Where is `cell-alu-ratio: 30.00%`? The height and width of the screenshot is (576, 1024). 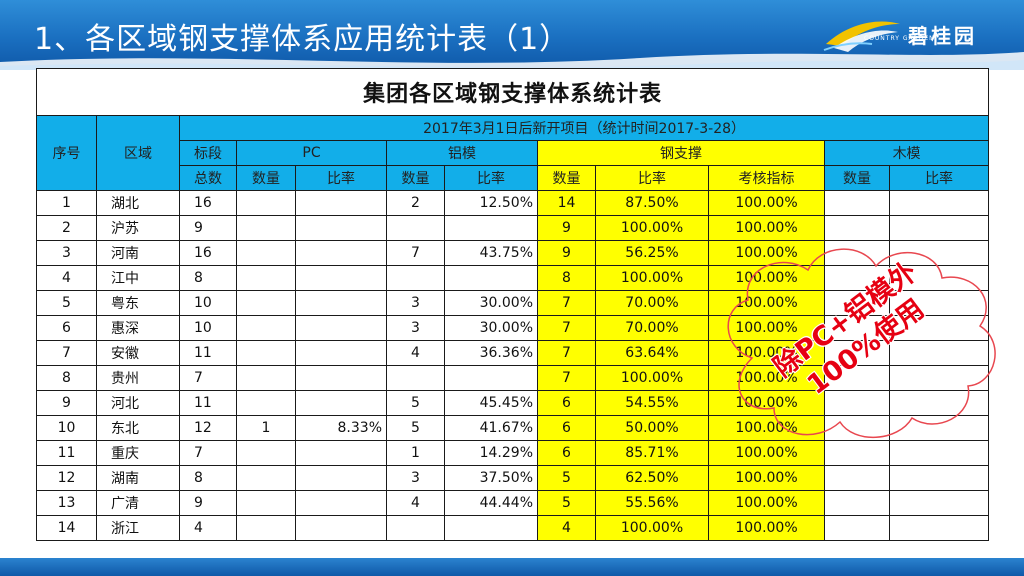 cell-alu-ratio: 30.00% is located at coordinates (491, 328).